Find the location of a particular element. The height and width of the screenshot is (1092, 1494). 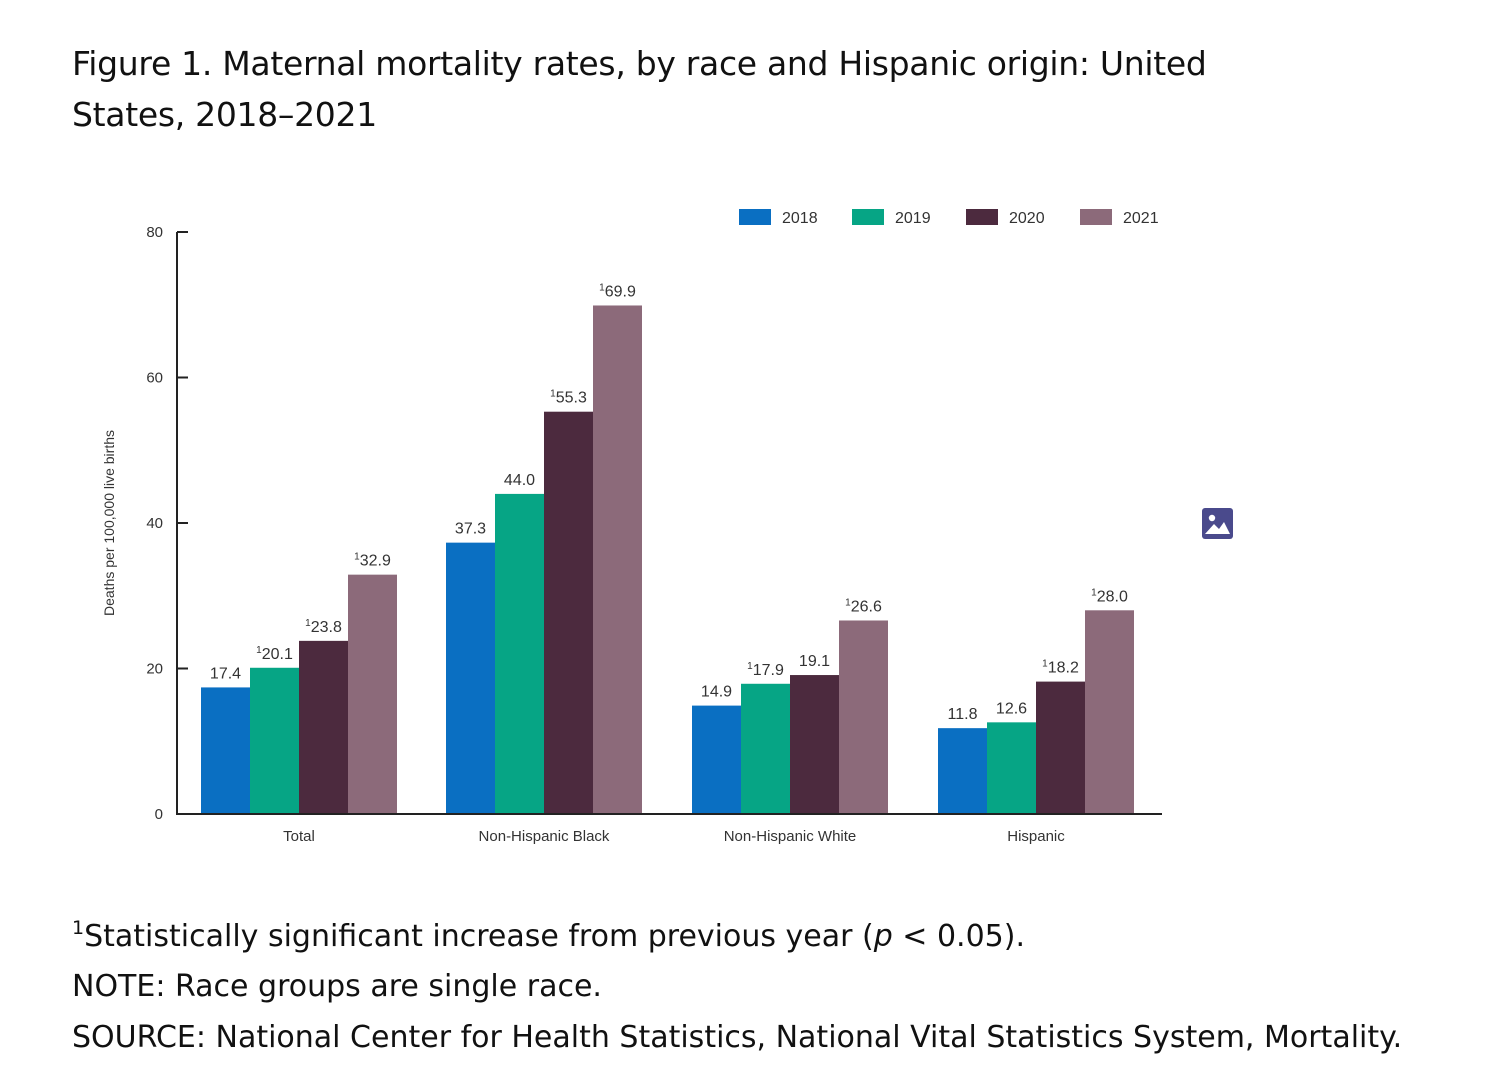

value-label: 11.8 is located at coordinates (963, 714).